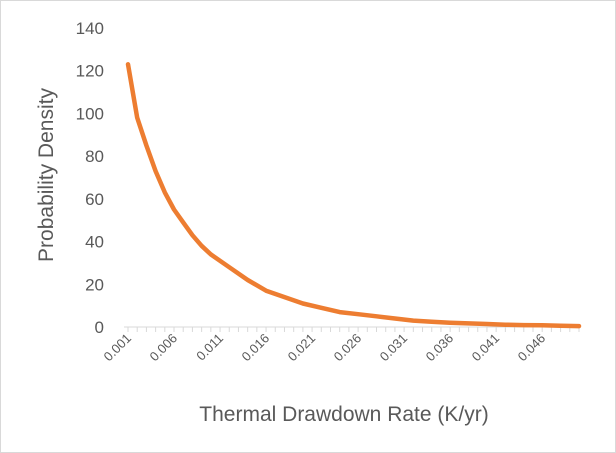 The height and width of the screenshot is (453, 616). What do you see at coordinates (440, 348) in the screenshot?
I see `x-tick-label: 0.036` at bounding box center [440, 348].